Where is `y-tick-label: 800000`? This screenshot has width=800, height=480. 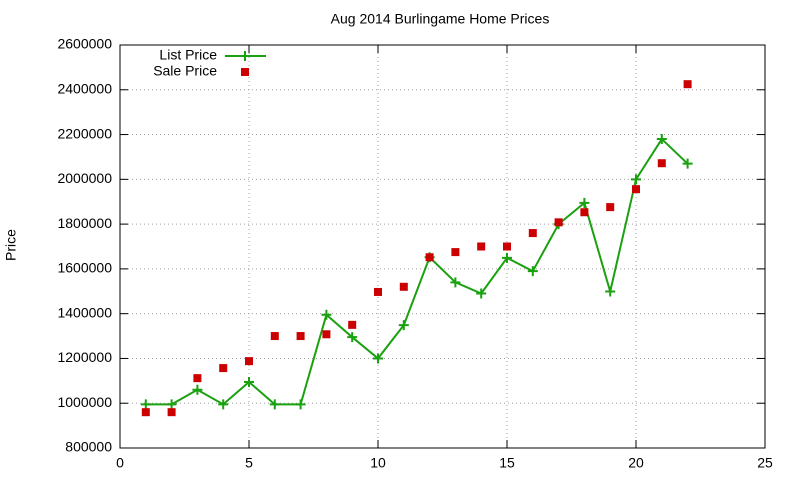
y-tick-label: 800000 is located at coordinates (88, 447).